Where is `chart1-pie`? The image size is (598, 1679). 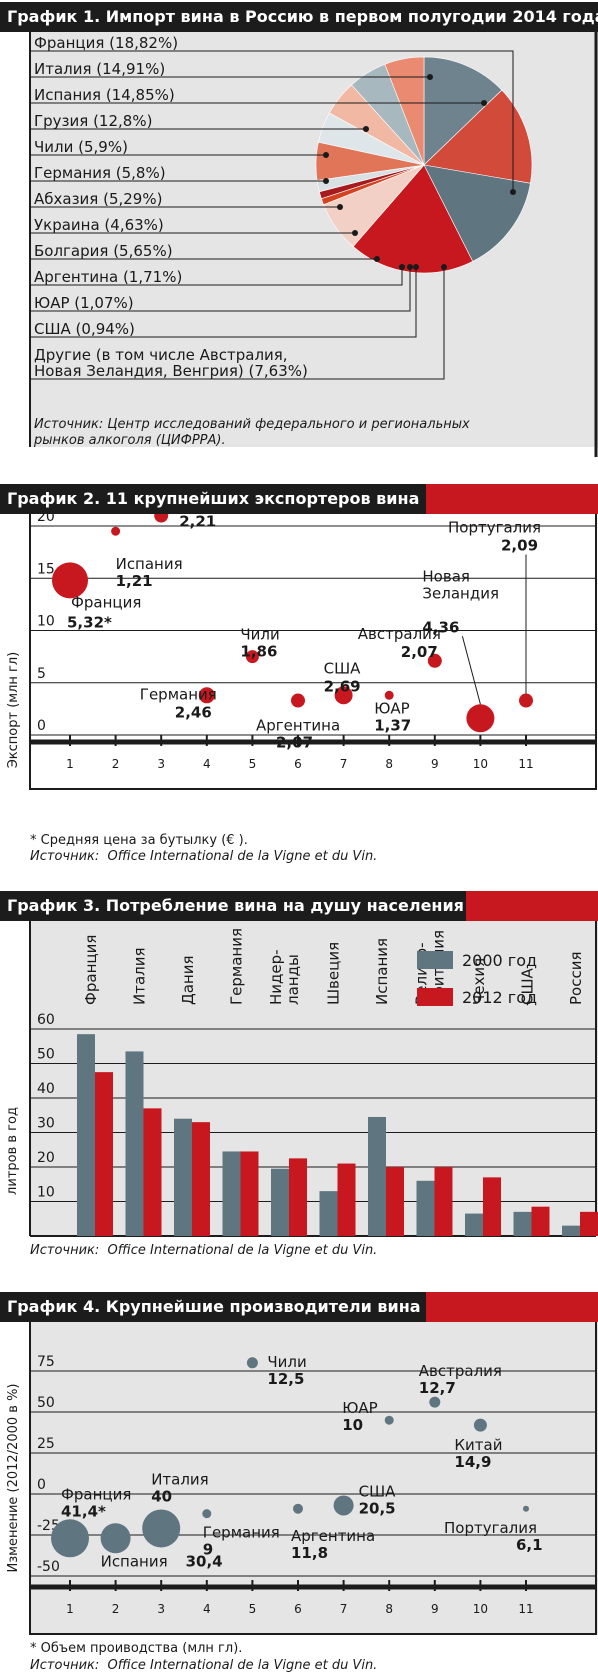 chart1-pie is located at coordinates (424, 165).